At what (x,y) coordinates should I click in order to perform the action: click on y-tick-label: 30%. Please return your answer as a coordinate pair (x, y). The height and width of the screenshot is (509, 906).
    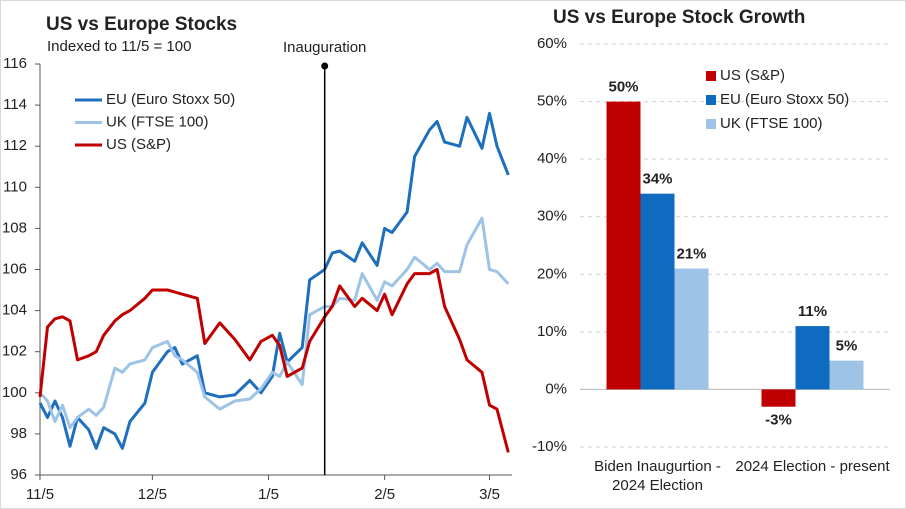
    Looking at the image, I should click on (552, 216).